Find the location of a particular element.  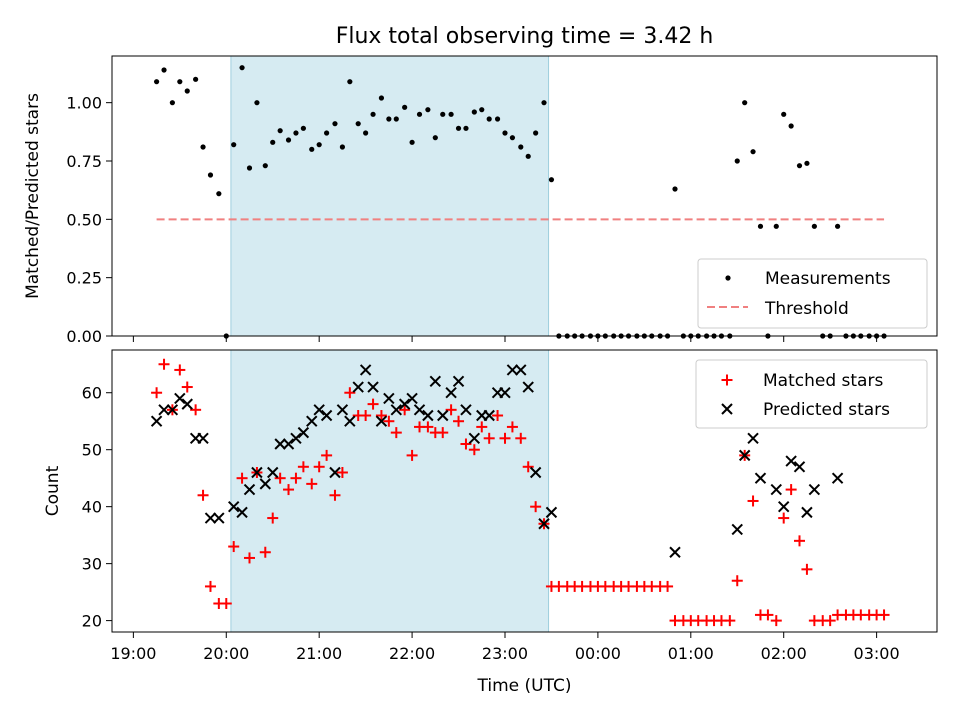

legend-predicted-marker is located at coordinates (727, 409).